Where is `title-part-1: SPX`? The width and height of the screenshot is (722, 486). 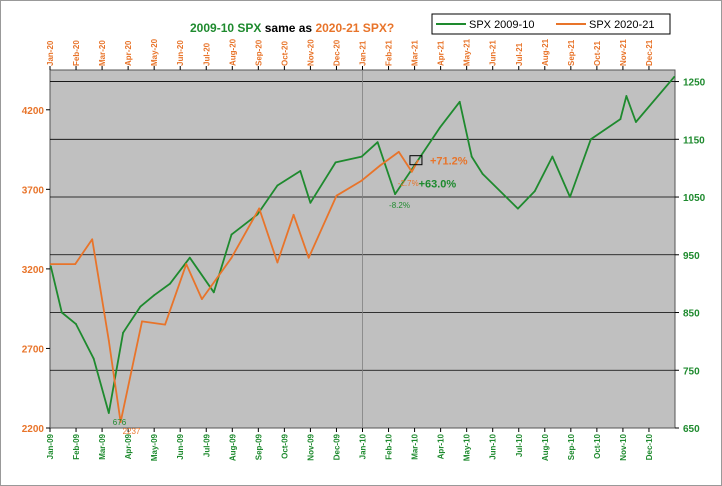
title-part-1: SPX is located at coordinates (249, 28).